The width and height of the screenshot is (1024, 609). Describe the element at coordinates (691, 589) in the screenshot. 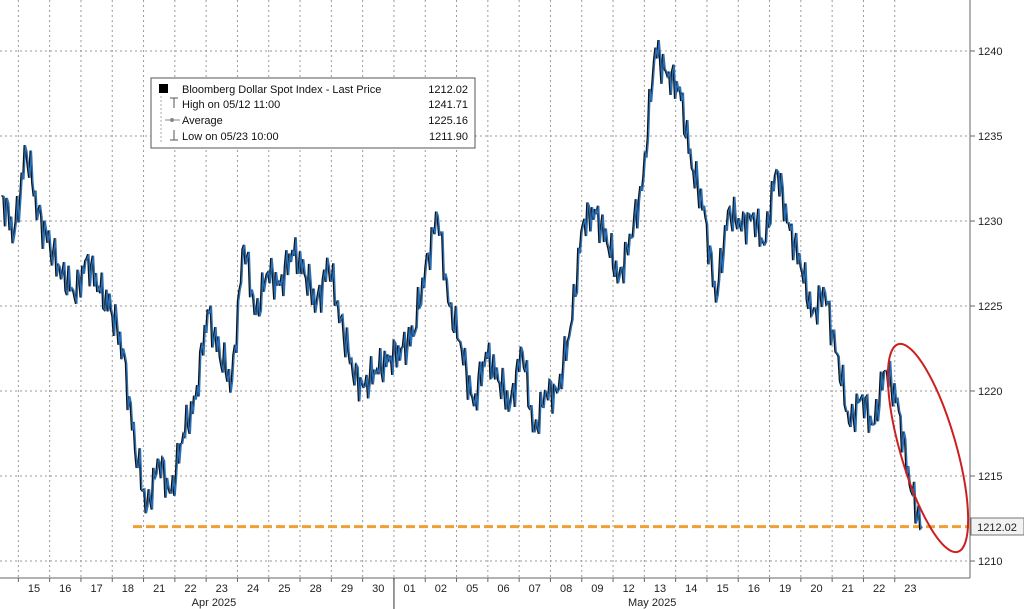

I see `x-tick-label: 14` at that location.